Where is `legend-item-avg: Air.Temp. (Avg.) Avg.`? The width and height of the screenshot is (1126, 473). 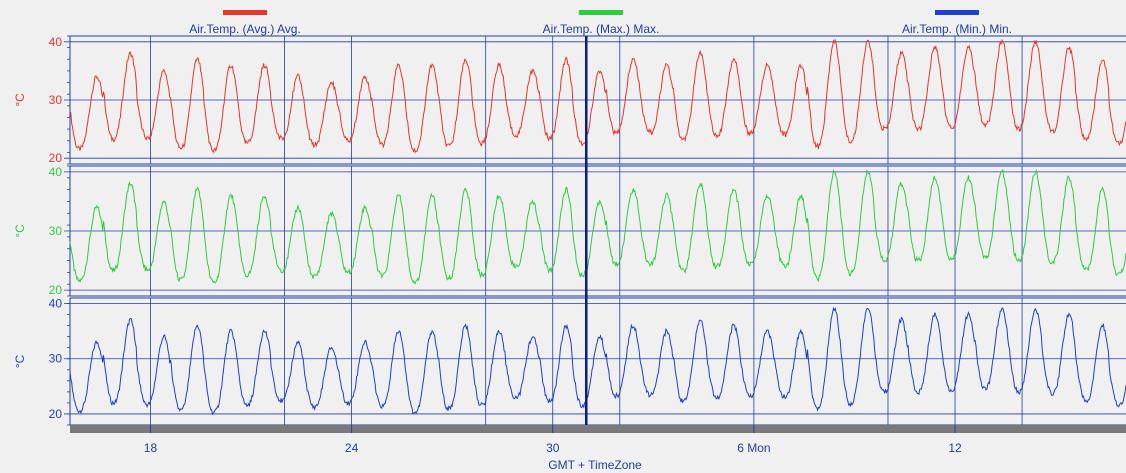 legend-item-avg: Air.Temp. (Avg.) Avg. is located at coordinates (245, 23).